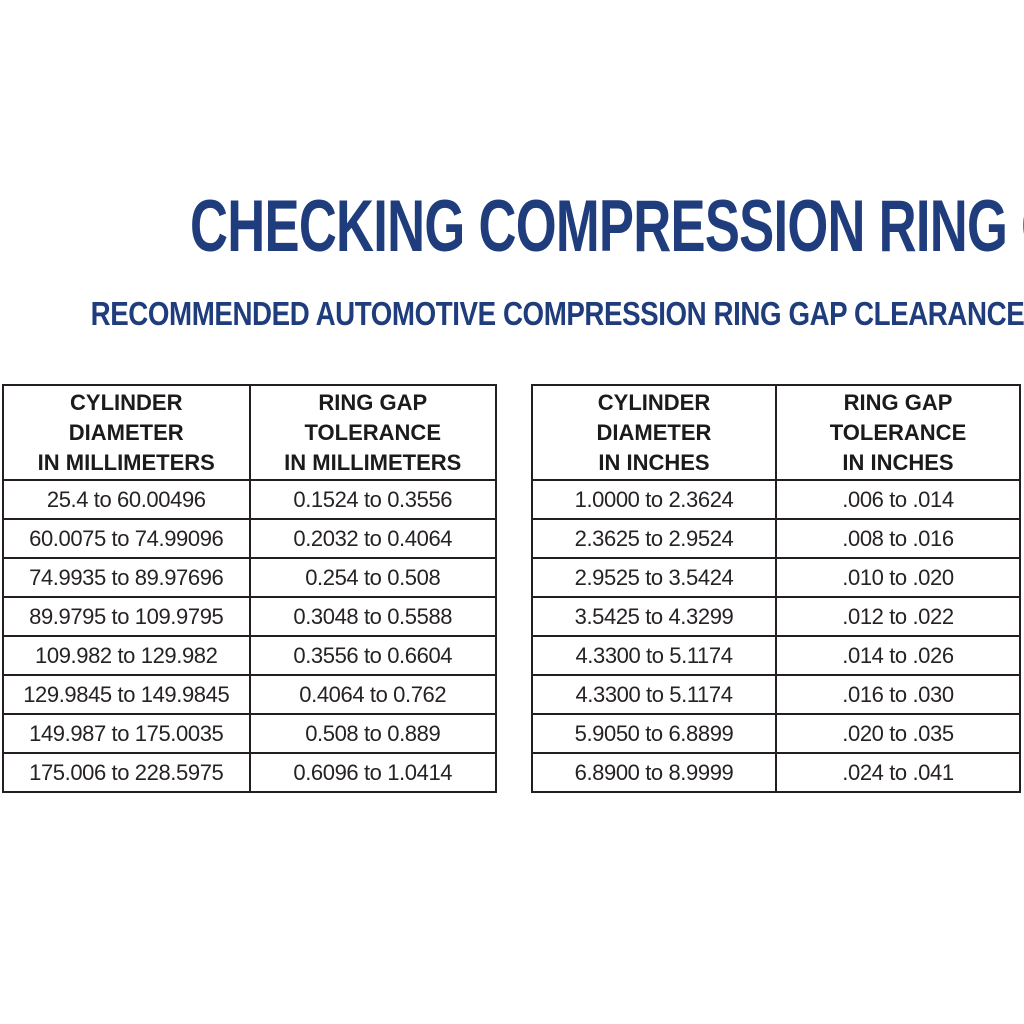 The image size is (1024, 1024). Describe the element at coordinates (654, 772) in the screenshot. I see `table-cell: 6.8900 to 8.9999` at that location.